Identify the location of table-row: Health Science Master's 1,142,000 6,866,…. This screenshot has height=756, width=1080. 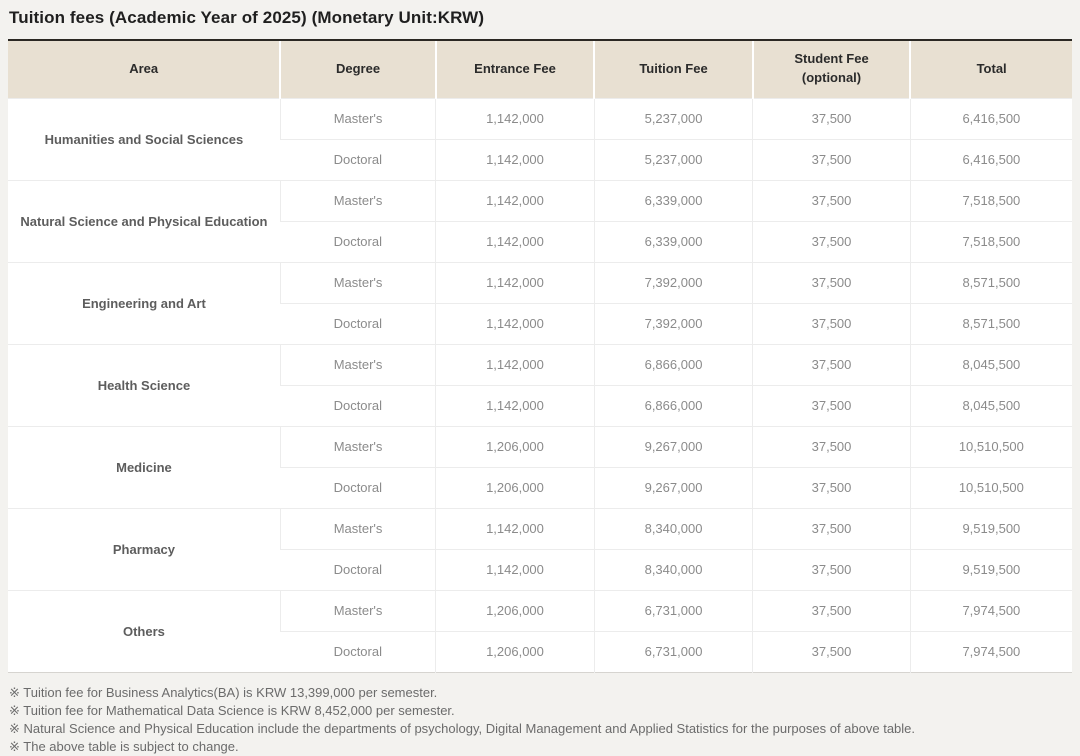
(540, 384).